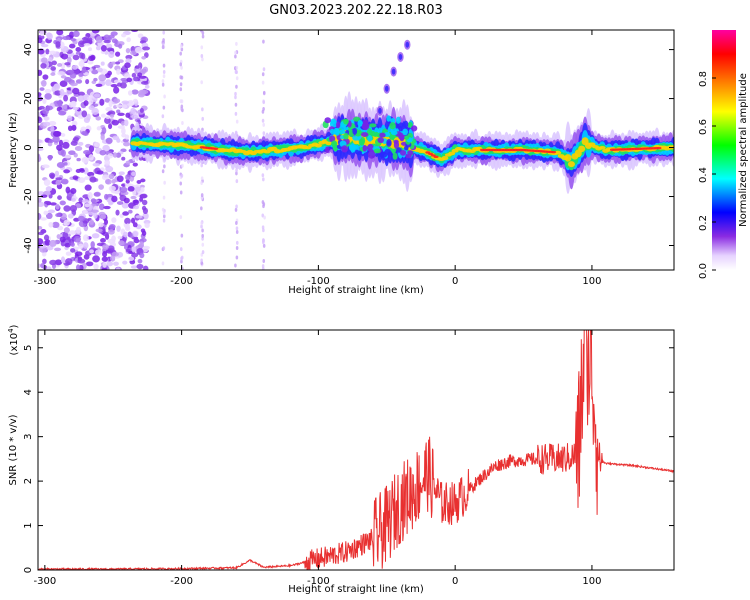 The height and width of the screenshot is (600, 750). I want to click on snr-x-tick-label: 100, so click(591, 581).